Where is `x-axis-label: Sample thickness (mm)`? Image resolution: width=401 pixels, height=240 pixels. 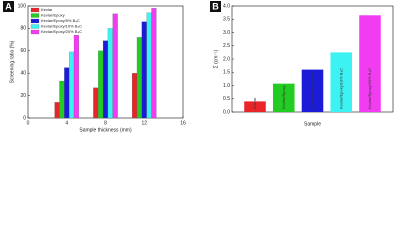 x-axis-label: Sample thickness (mm) is located at coordinates (105, 130).